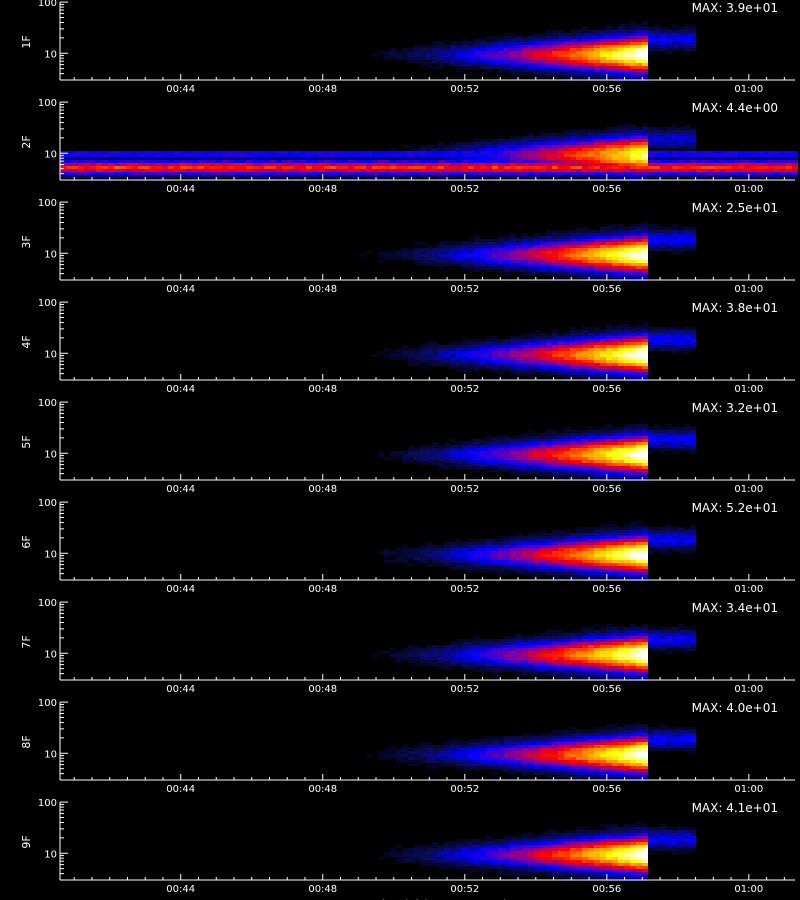 The width and height of the screenshot is (800, 900). What do you see at coordinates (748, 89) in the screenshot?
I see `x-tick-label: 01:00` at bounding box center [748, 89].